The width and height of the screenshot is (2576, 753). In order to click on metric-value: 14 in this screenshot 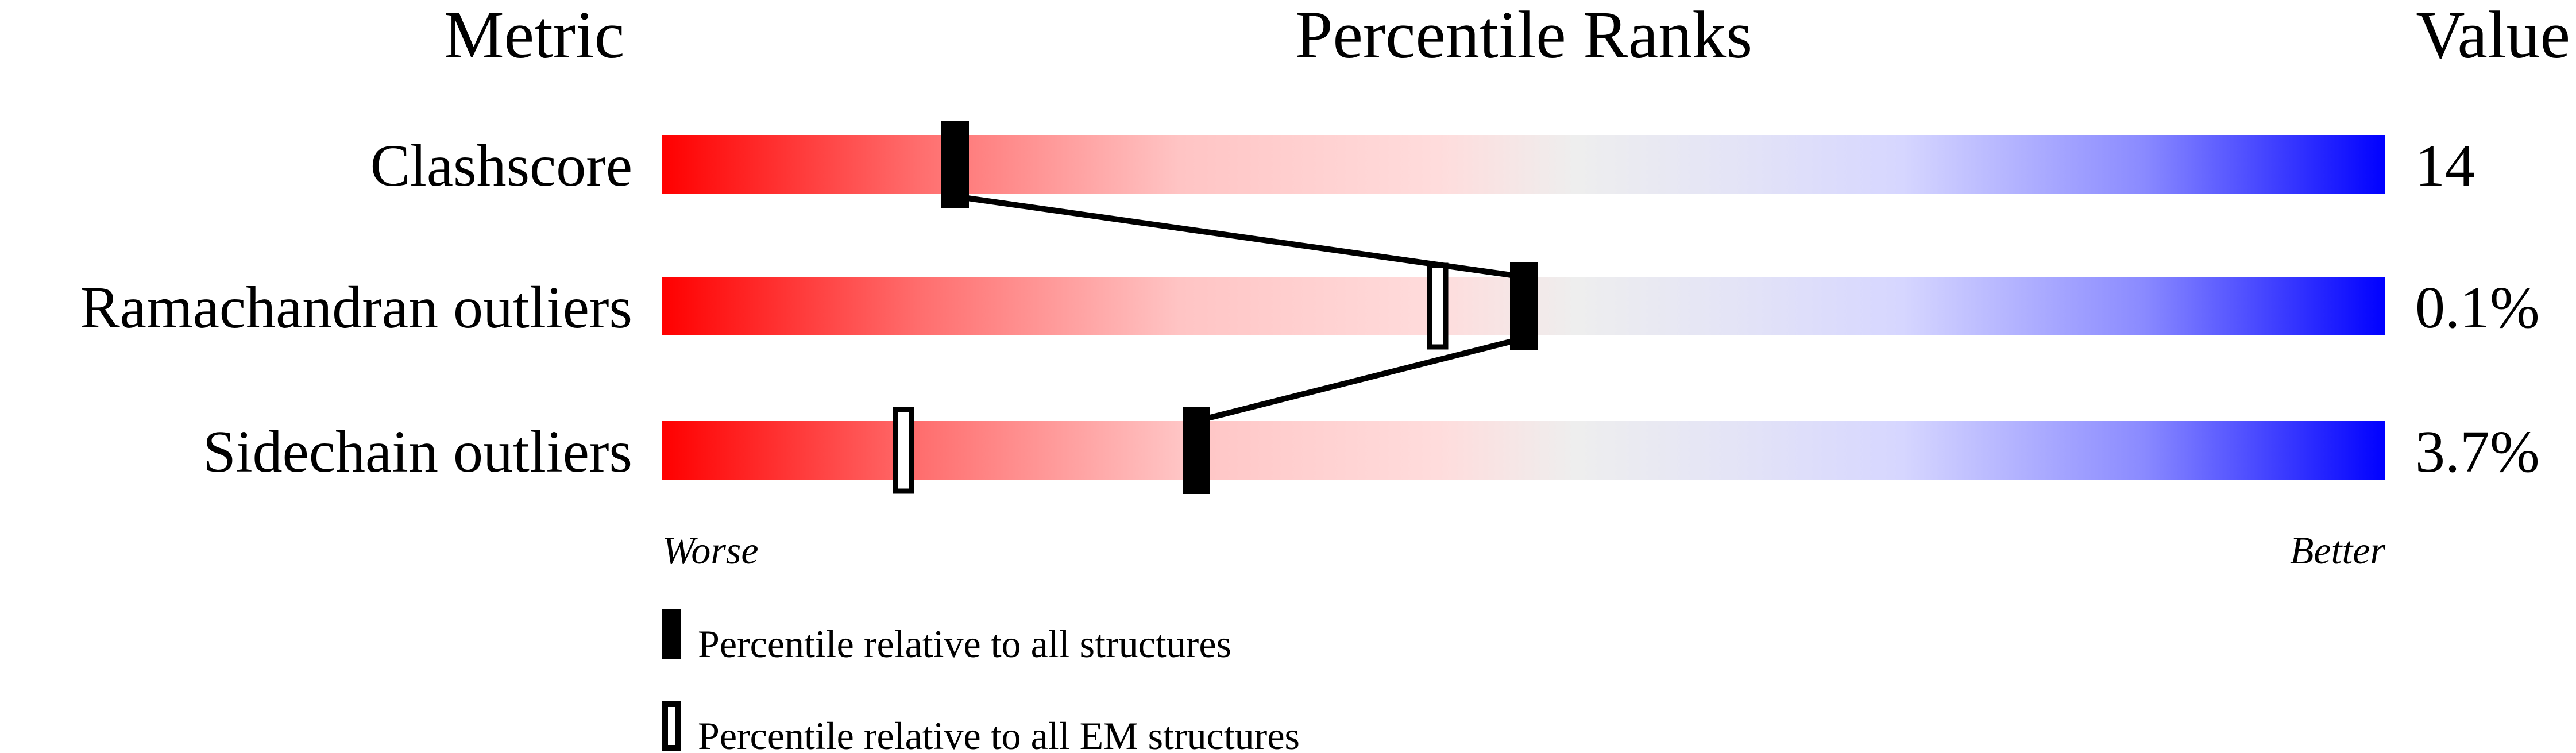, I will do `click(2445, 166)`.